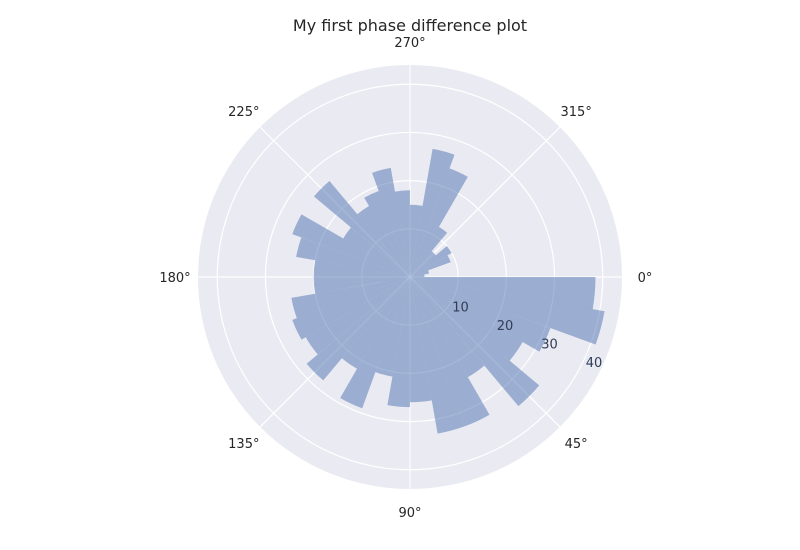 This screenshot has height=550, width=800. Describe the element at coordinates (505, 326) in the screenshot. I see `radial-tick-label-20: 20` at that location.